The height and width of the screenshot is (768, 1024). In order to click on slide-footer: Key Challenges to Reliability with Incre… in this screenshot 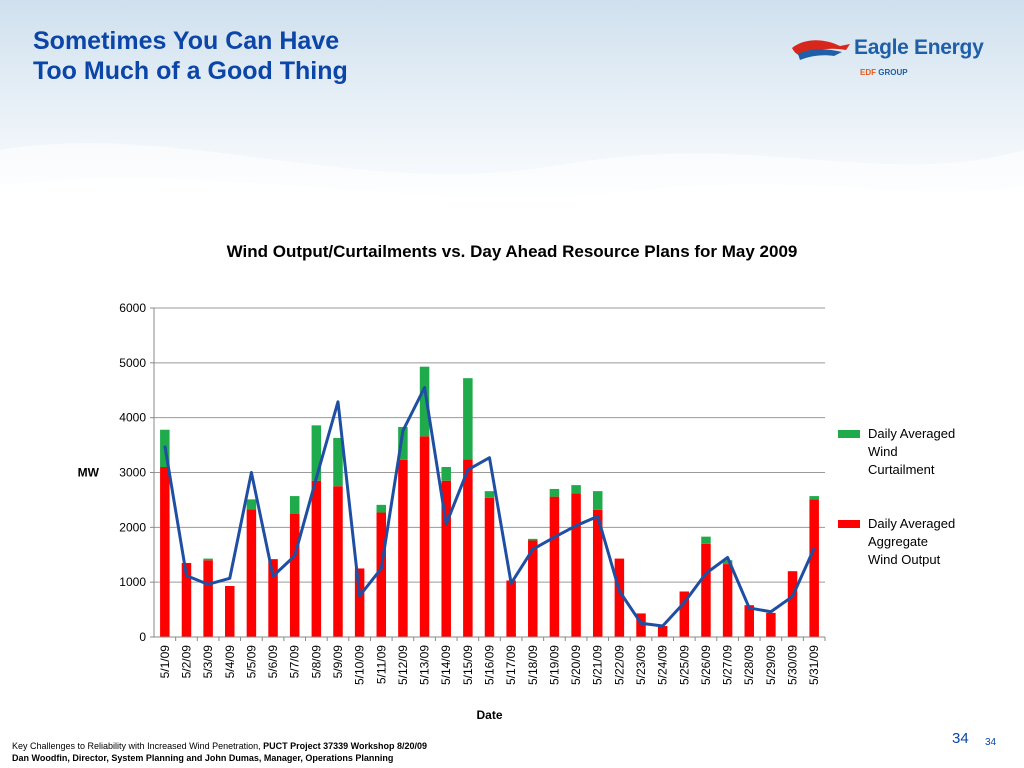, I will do `click(219, 752)`.